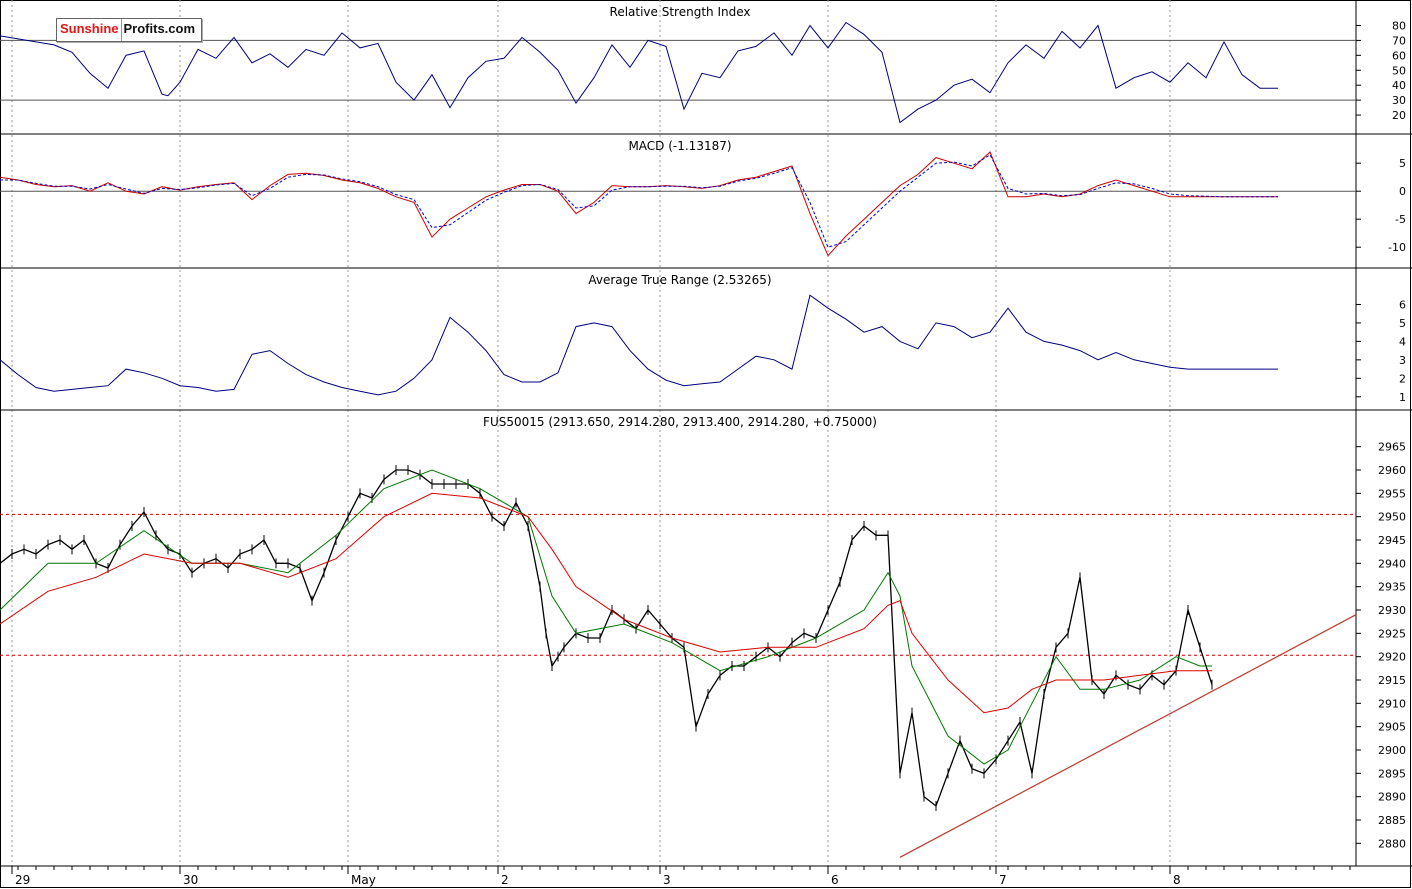 The height and width of the screenshot is (889, 1412). Describe the element at coordinates (1128, 736) in the screenshot. I see `support-trendline` at that location.